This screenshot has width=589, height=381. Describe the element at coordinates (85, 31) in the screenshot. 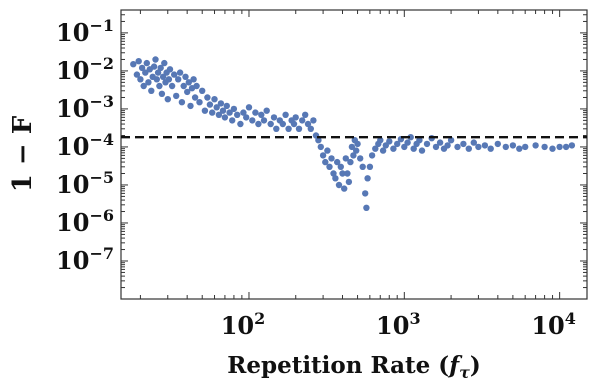

I see `y-tick-label: 10⁻¹` at that location.